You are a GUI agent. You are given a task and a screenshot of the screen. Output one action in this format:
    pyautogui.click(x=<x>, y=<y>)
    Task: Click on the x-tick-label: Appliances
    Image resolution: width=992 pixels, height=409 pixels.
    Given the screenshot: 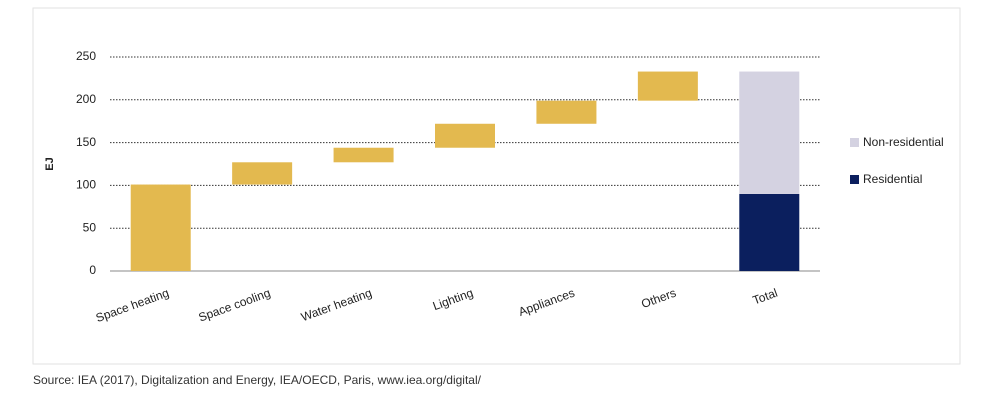 What is the action you would take?
    pyautogui.click(x=547, y=302)
    